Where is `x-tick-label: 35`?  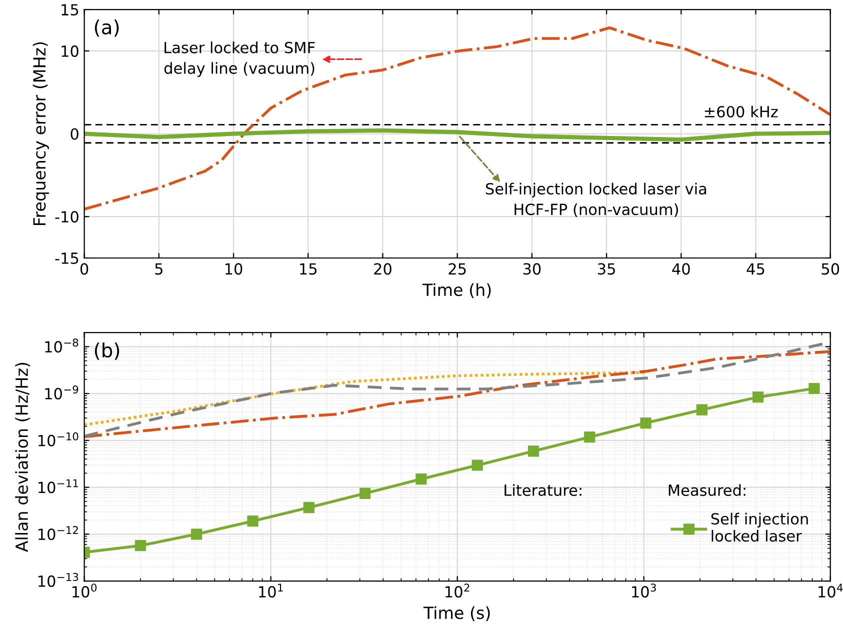
x-tick-label: 35 is located at coordinates (606, 269).